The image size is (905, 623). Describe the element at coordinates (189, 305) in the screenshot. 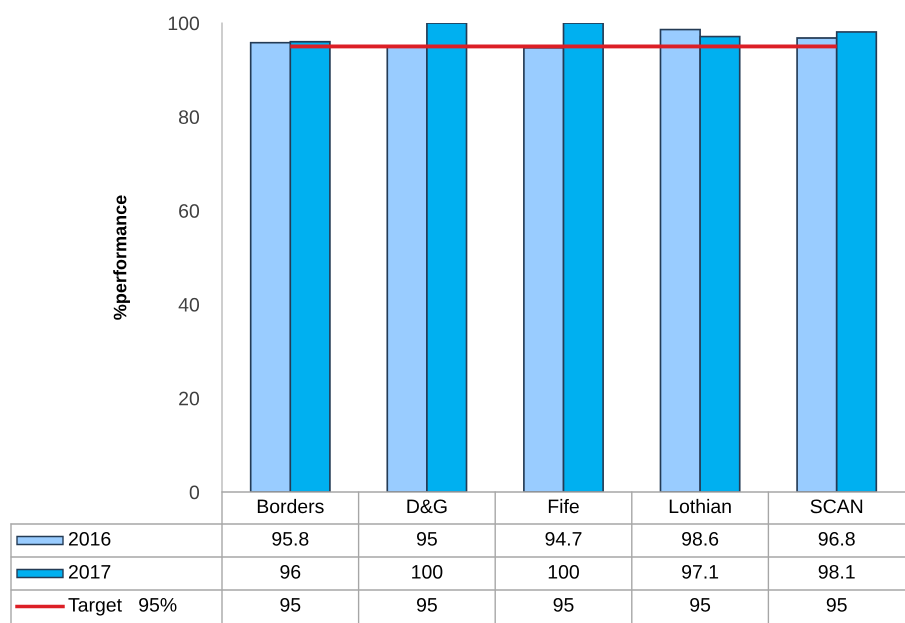

I see `y-tick-label: 40` at that location.